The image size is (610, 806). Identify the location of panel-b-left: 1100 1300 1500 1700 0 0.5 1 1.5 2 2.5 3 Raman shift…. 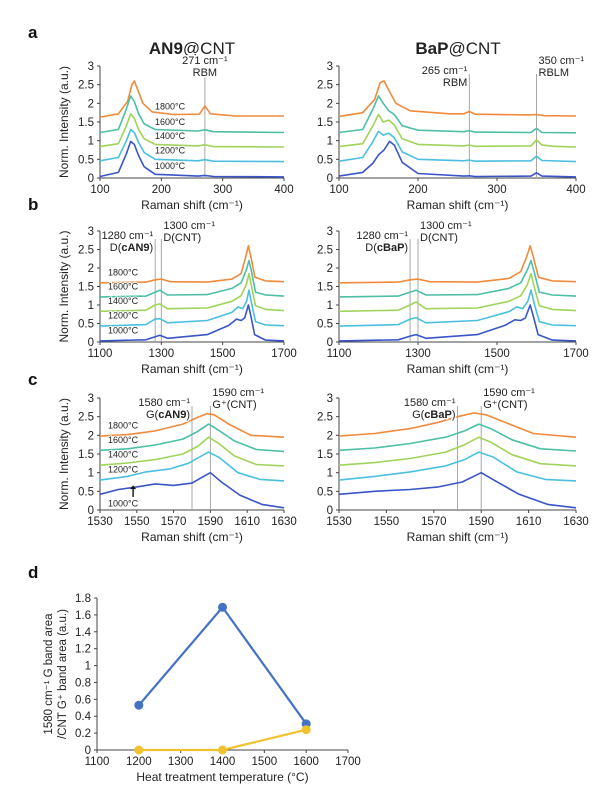
(177, 298).